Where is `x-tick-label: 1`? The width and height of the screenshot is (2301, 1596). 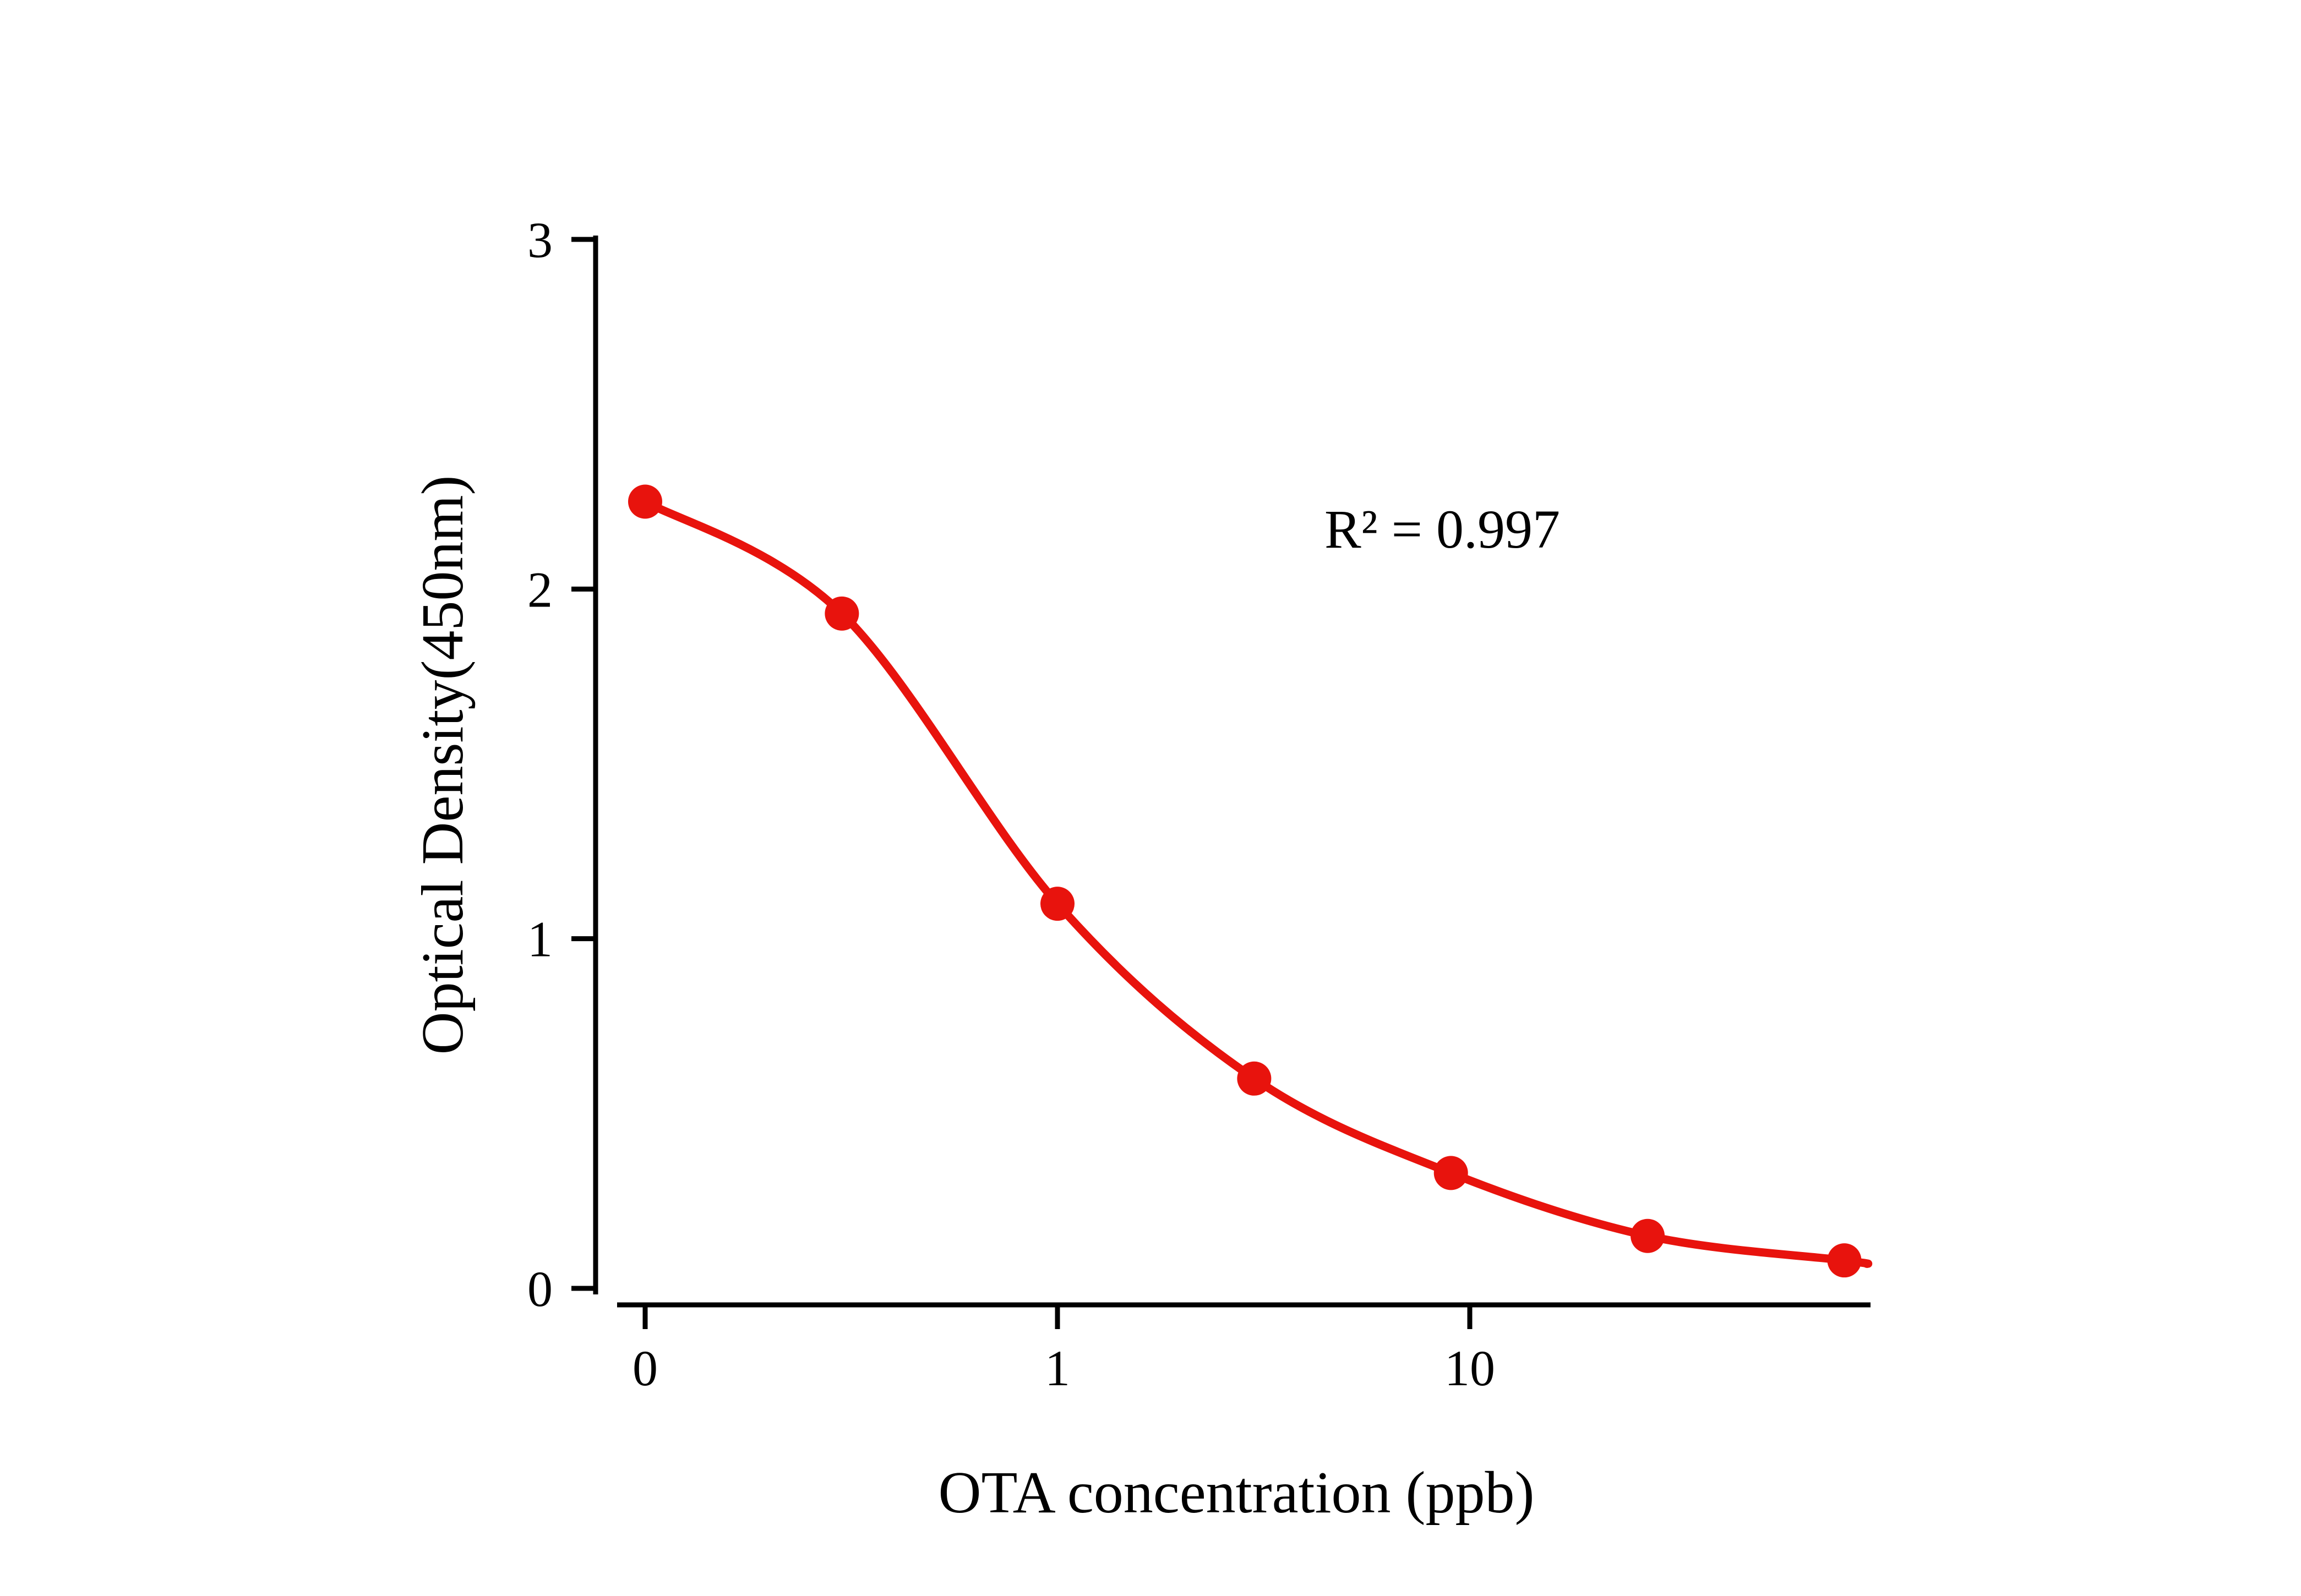 x-tick-label: 1 is located at coordinates (1057, 1368).